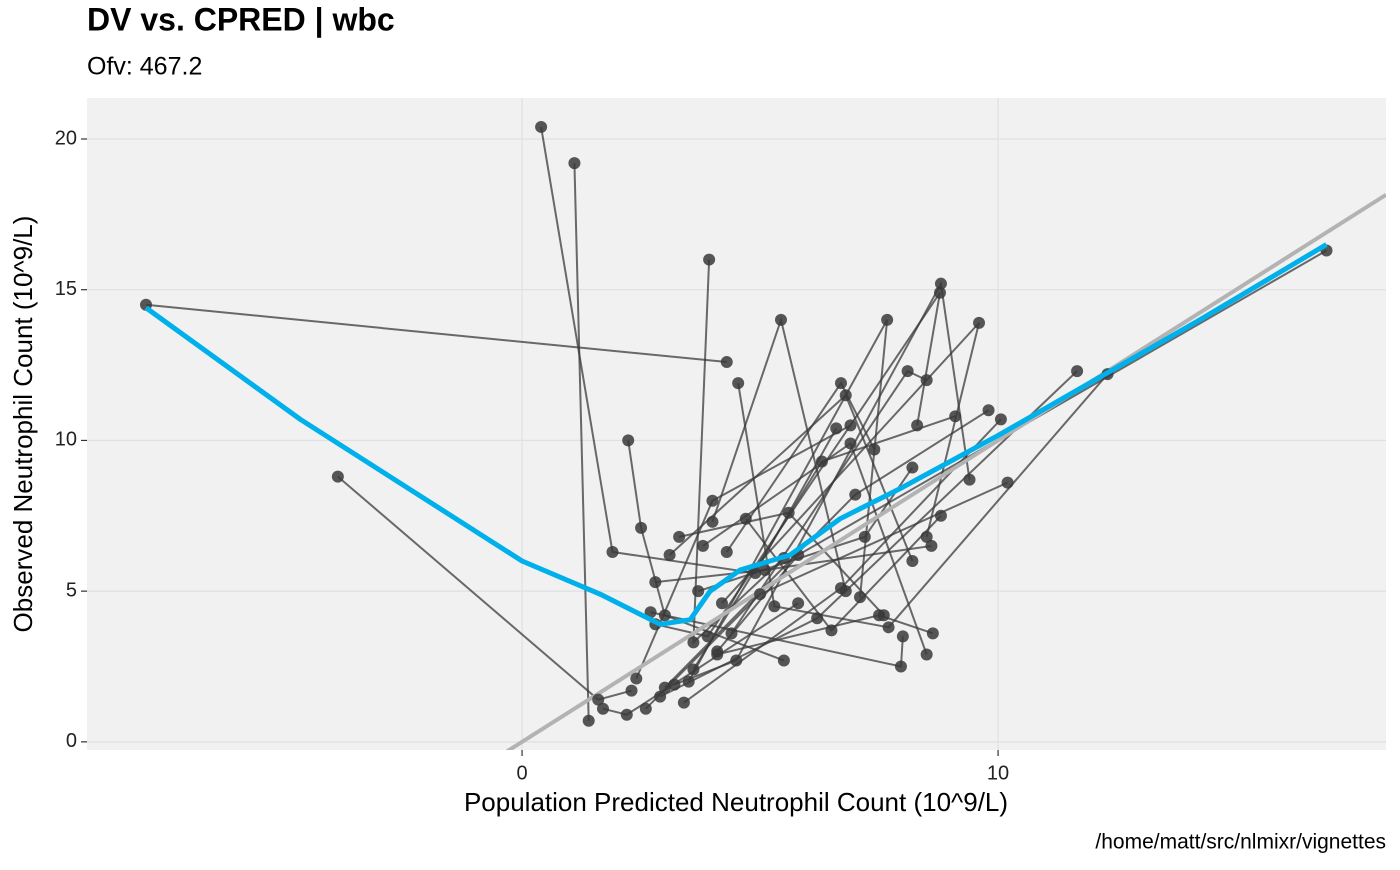 The width and height of the screenshot is (1400, 870). Describe the element at coordinates (23, 424) in the screenshot. I see `y-axis-label: Observed Neutrophil Count (10^9/L)` at that location.